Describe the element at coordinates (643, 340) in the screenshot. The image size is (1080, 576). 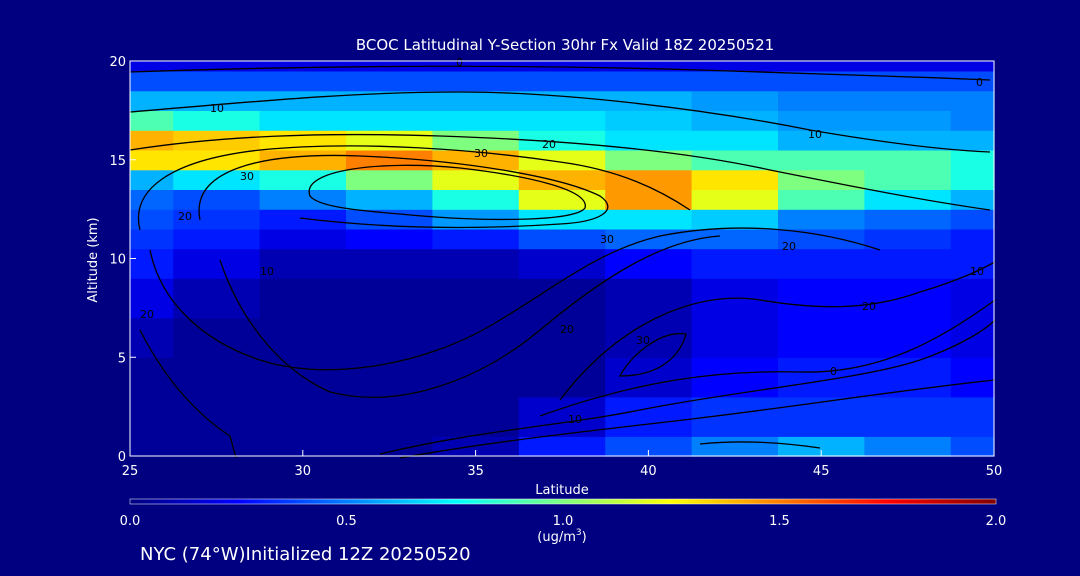
I see `contour-label: 30` at that location.